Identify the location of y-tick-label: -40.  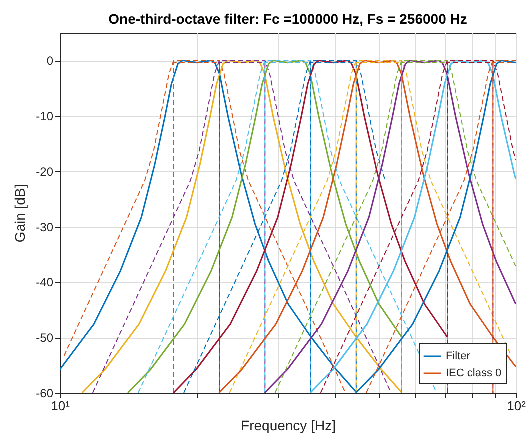
(45, 283).